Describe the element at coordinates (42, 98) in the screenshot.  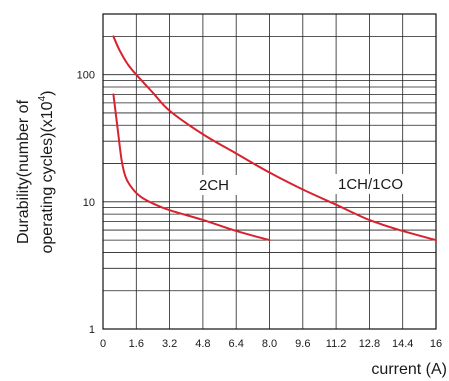
I see `y-axis-title-exponent: 4` at that location.